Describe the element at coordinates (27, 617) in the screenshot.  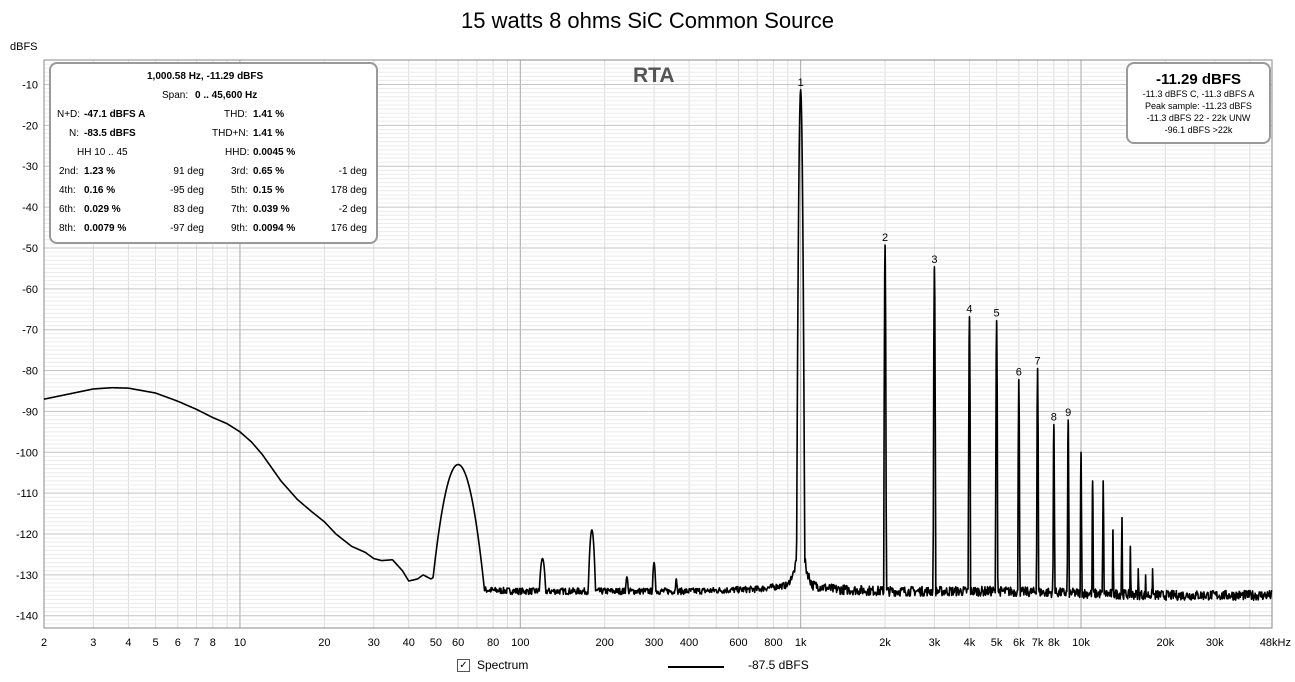
I see `y-tick-label: -140` at that location.